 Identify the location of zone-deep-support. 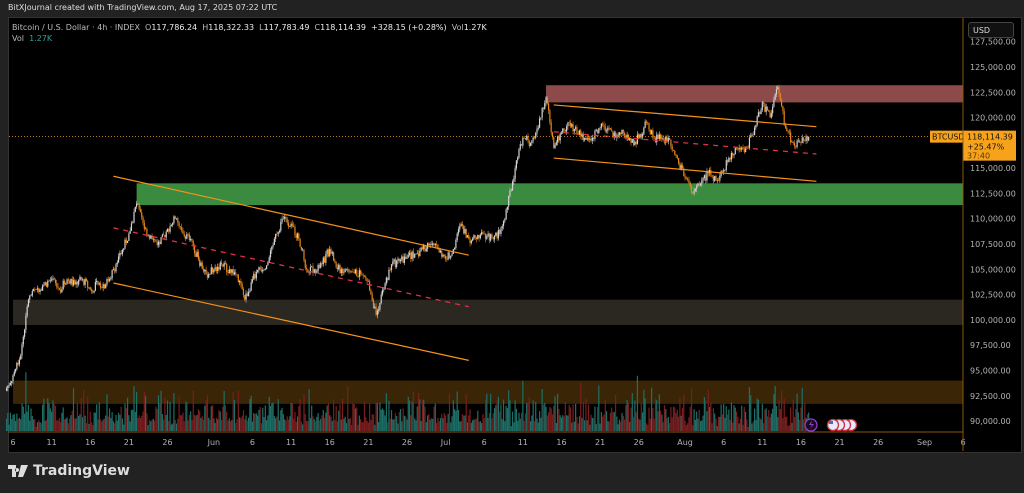
(488, 392).